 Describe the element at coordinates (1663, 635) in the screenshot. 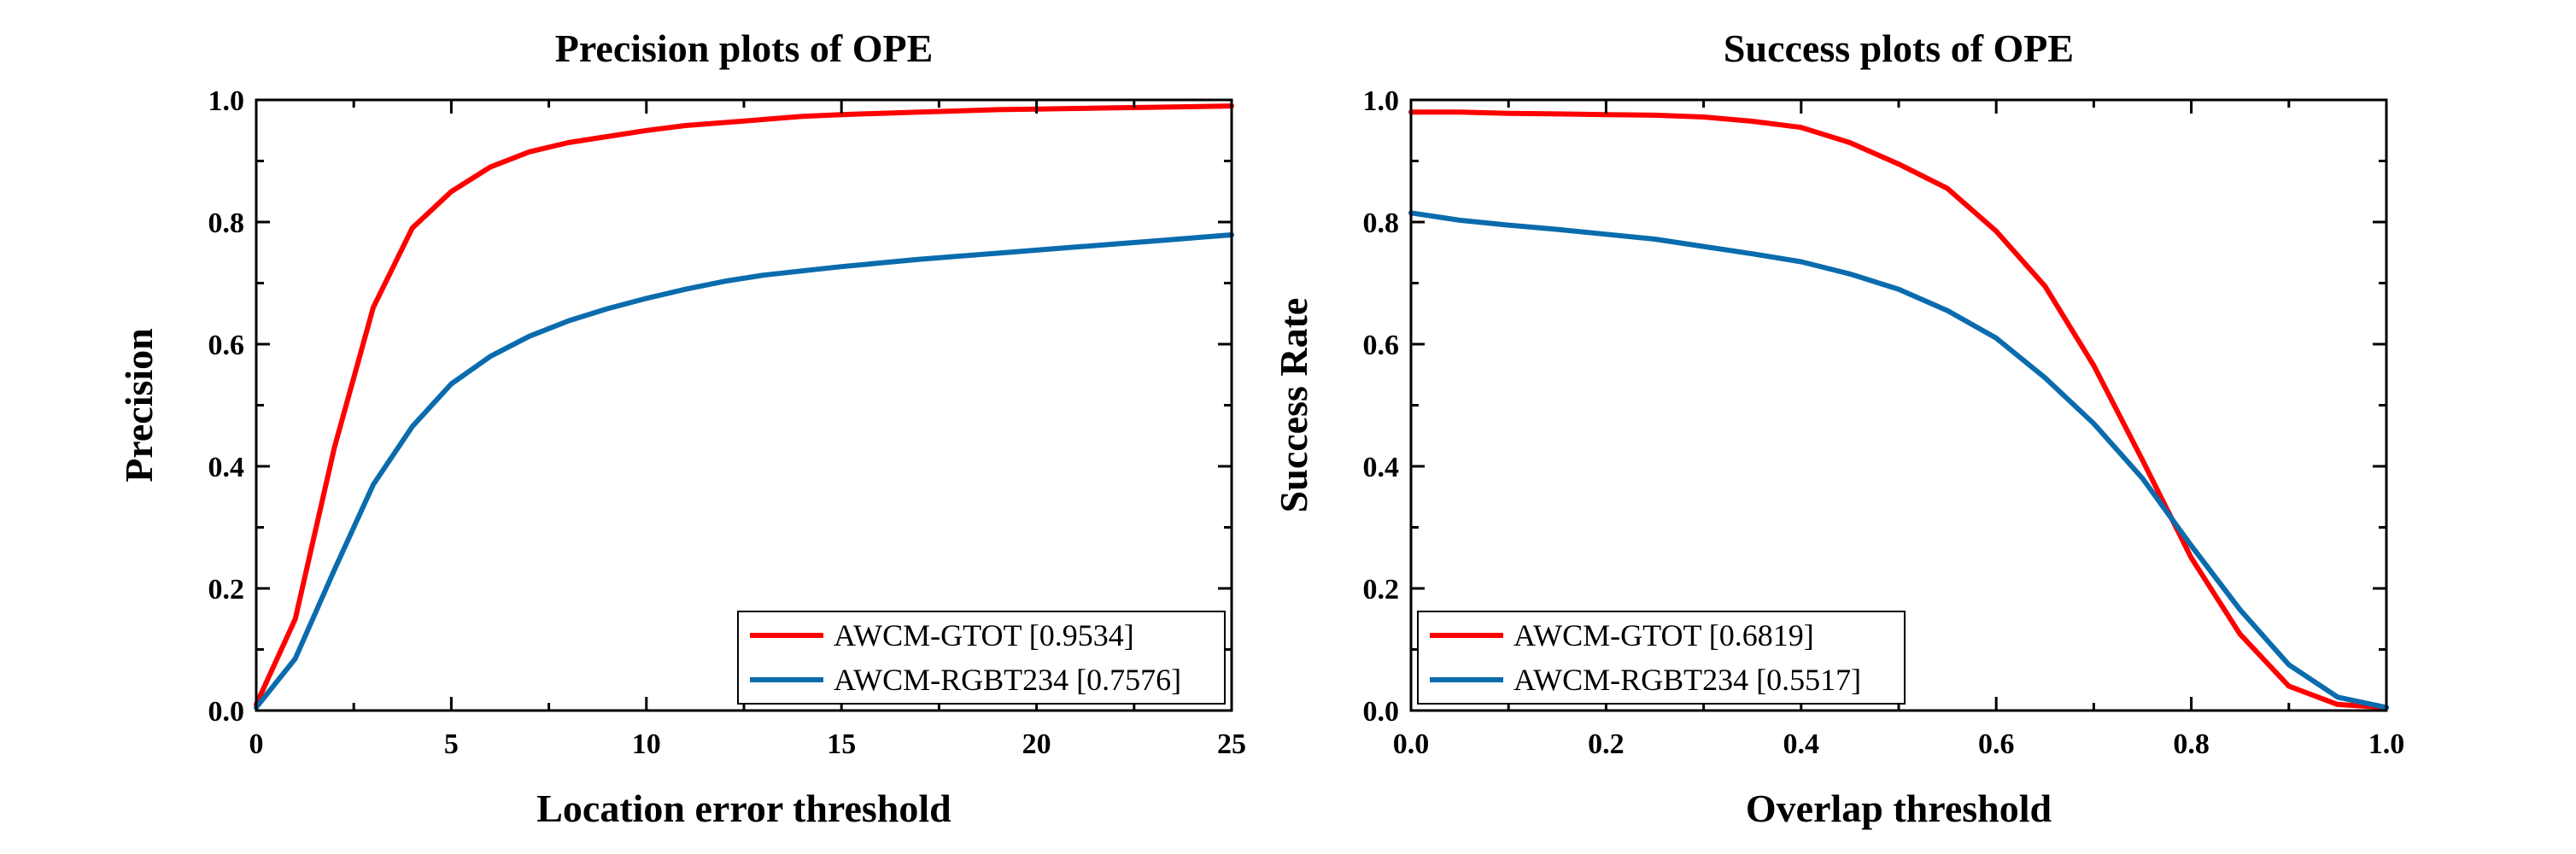

I see `legend-entry-0: AWCM-GTOT [0.6819]` at that location.